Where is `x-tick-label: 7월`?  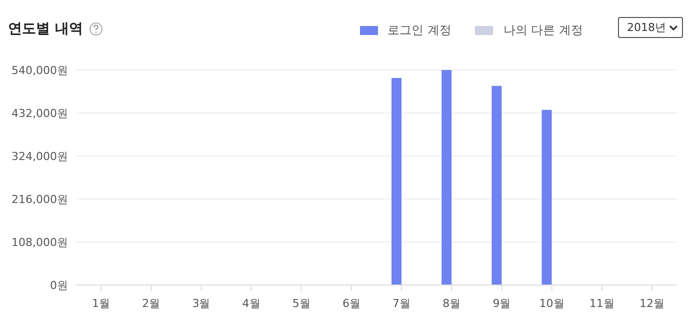 x-tick-label: 7월 is located at coordinates (401, 303).